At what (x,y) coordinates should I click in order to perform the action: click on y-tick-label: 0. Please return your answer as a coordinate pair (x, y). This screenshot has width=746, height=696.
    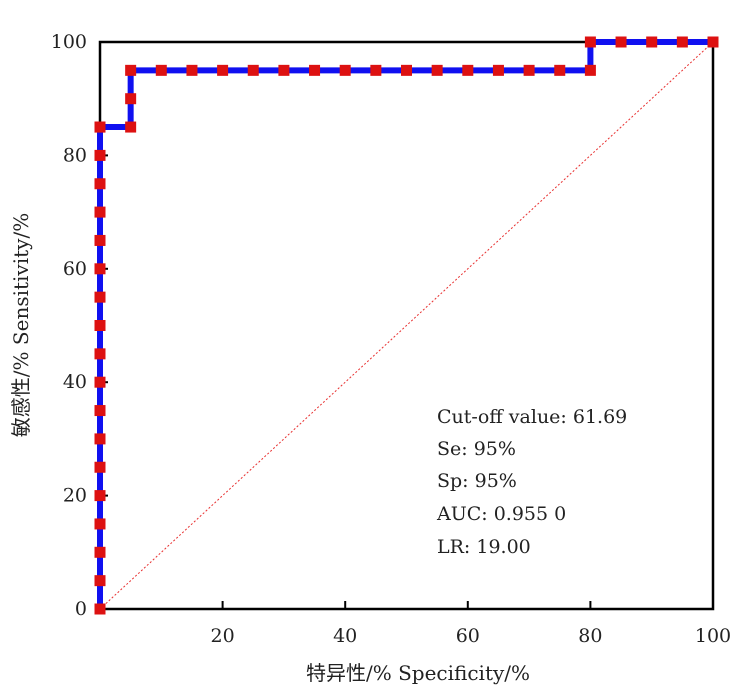
    Looking at the image, I should click on (81, 609).